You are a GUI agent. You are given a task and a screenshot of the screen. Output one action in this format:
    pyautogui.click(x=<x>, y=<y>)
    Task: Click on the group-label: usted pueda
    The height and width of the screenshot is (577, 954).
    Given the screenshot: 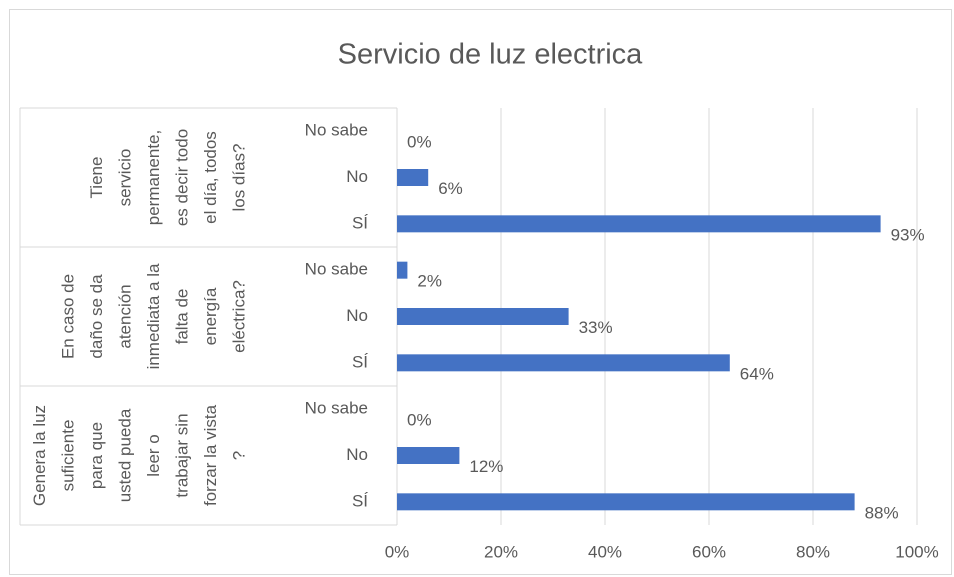 What is the action you would take?
    pyautogui.click(x=124, y=455)
    